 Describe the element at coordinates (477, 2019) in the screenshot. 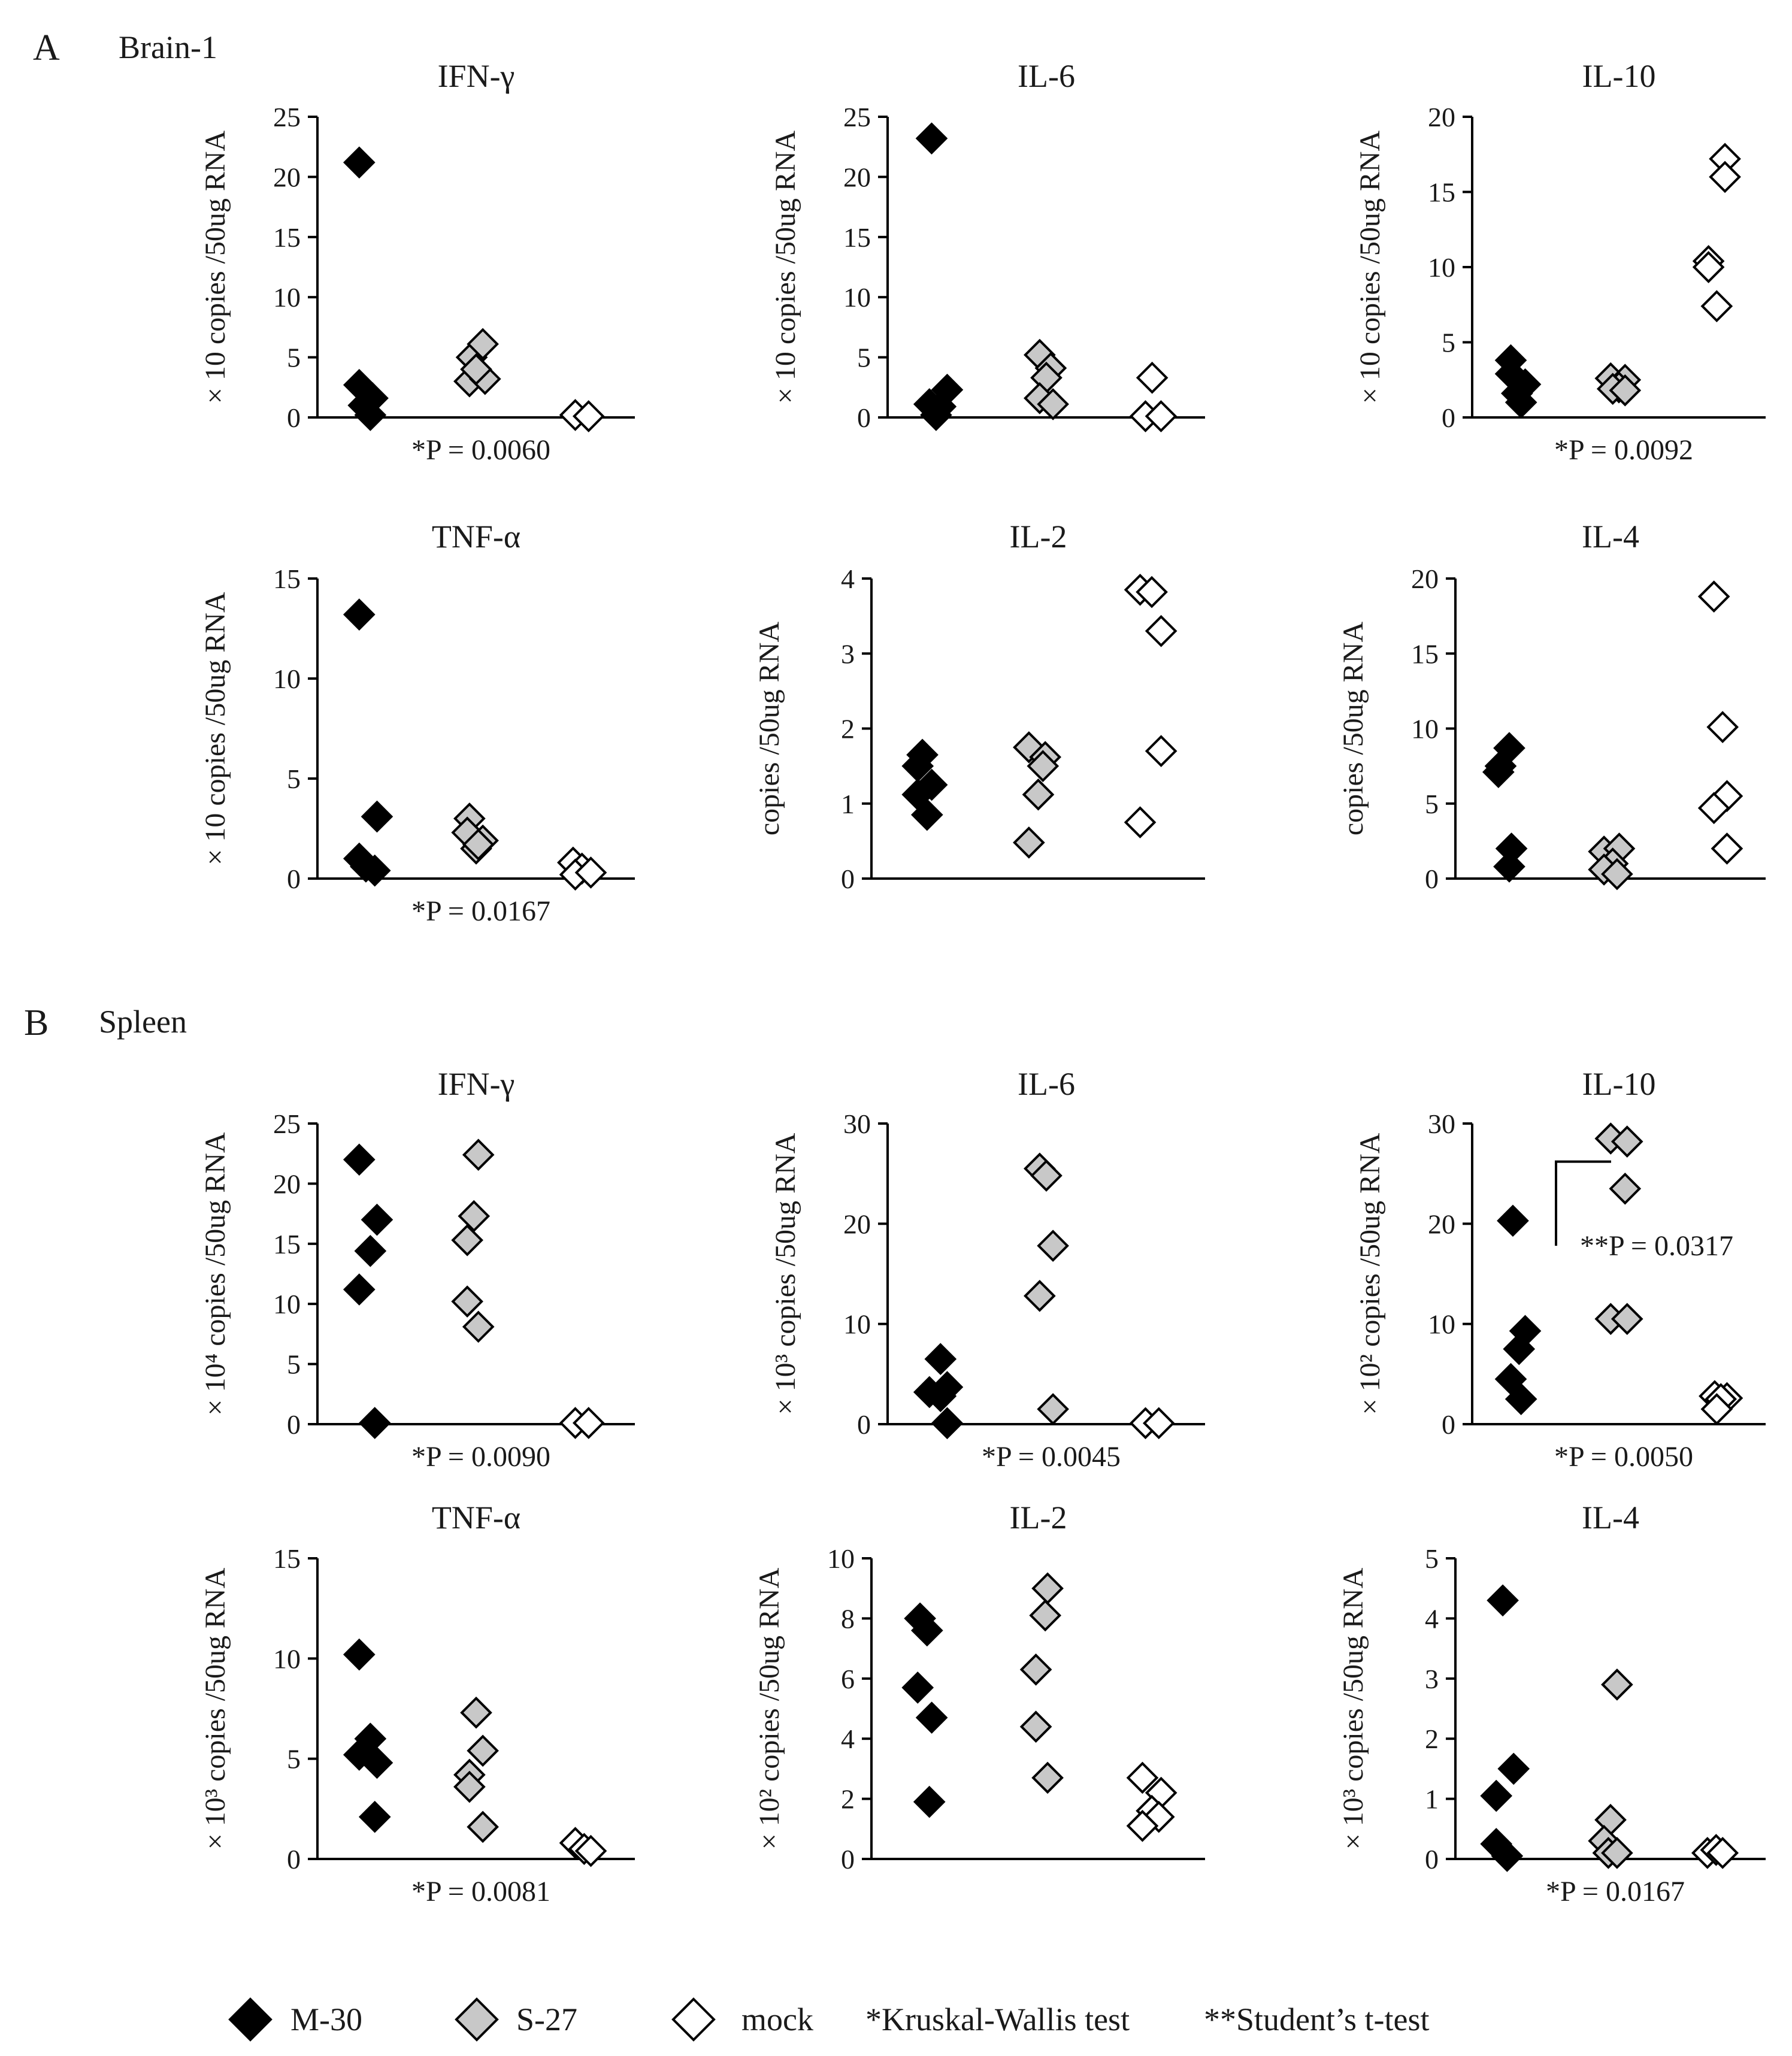

I see `legend-marker-s27` at that location.